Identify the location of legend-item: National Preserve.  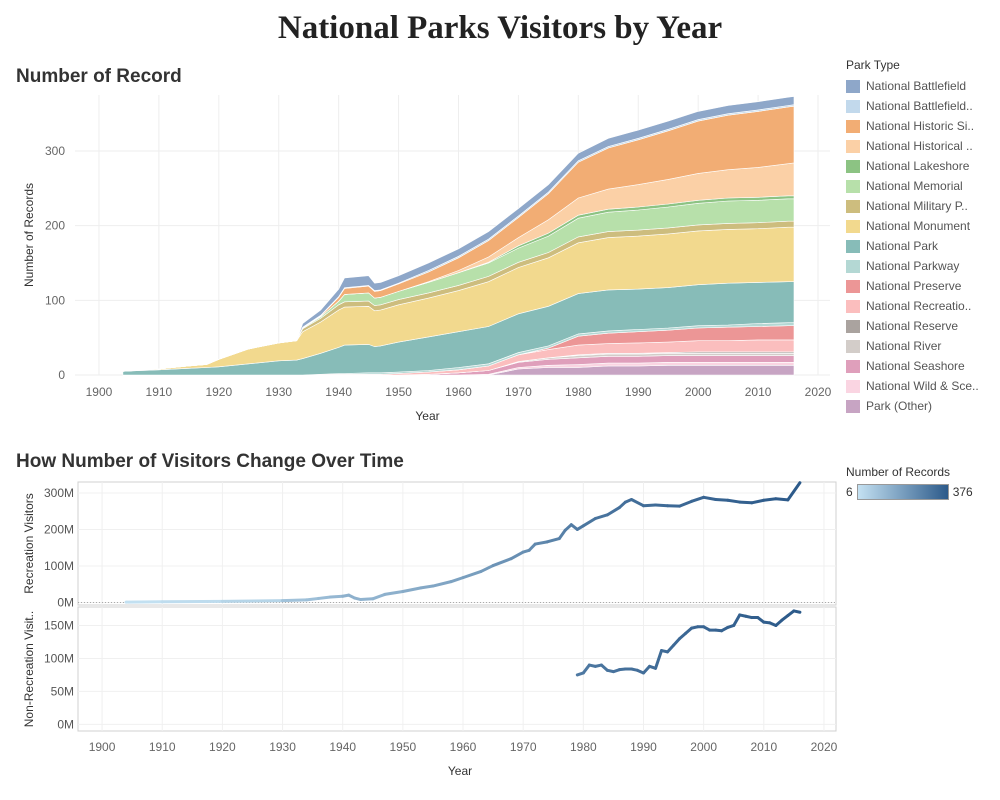
(921, 286).